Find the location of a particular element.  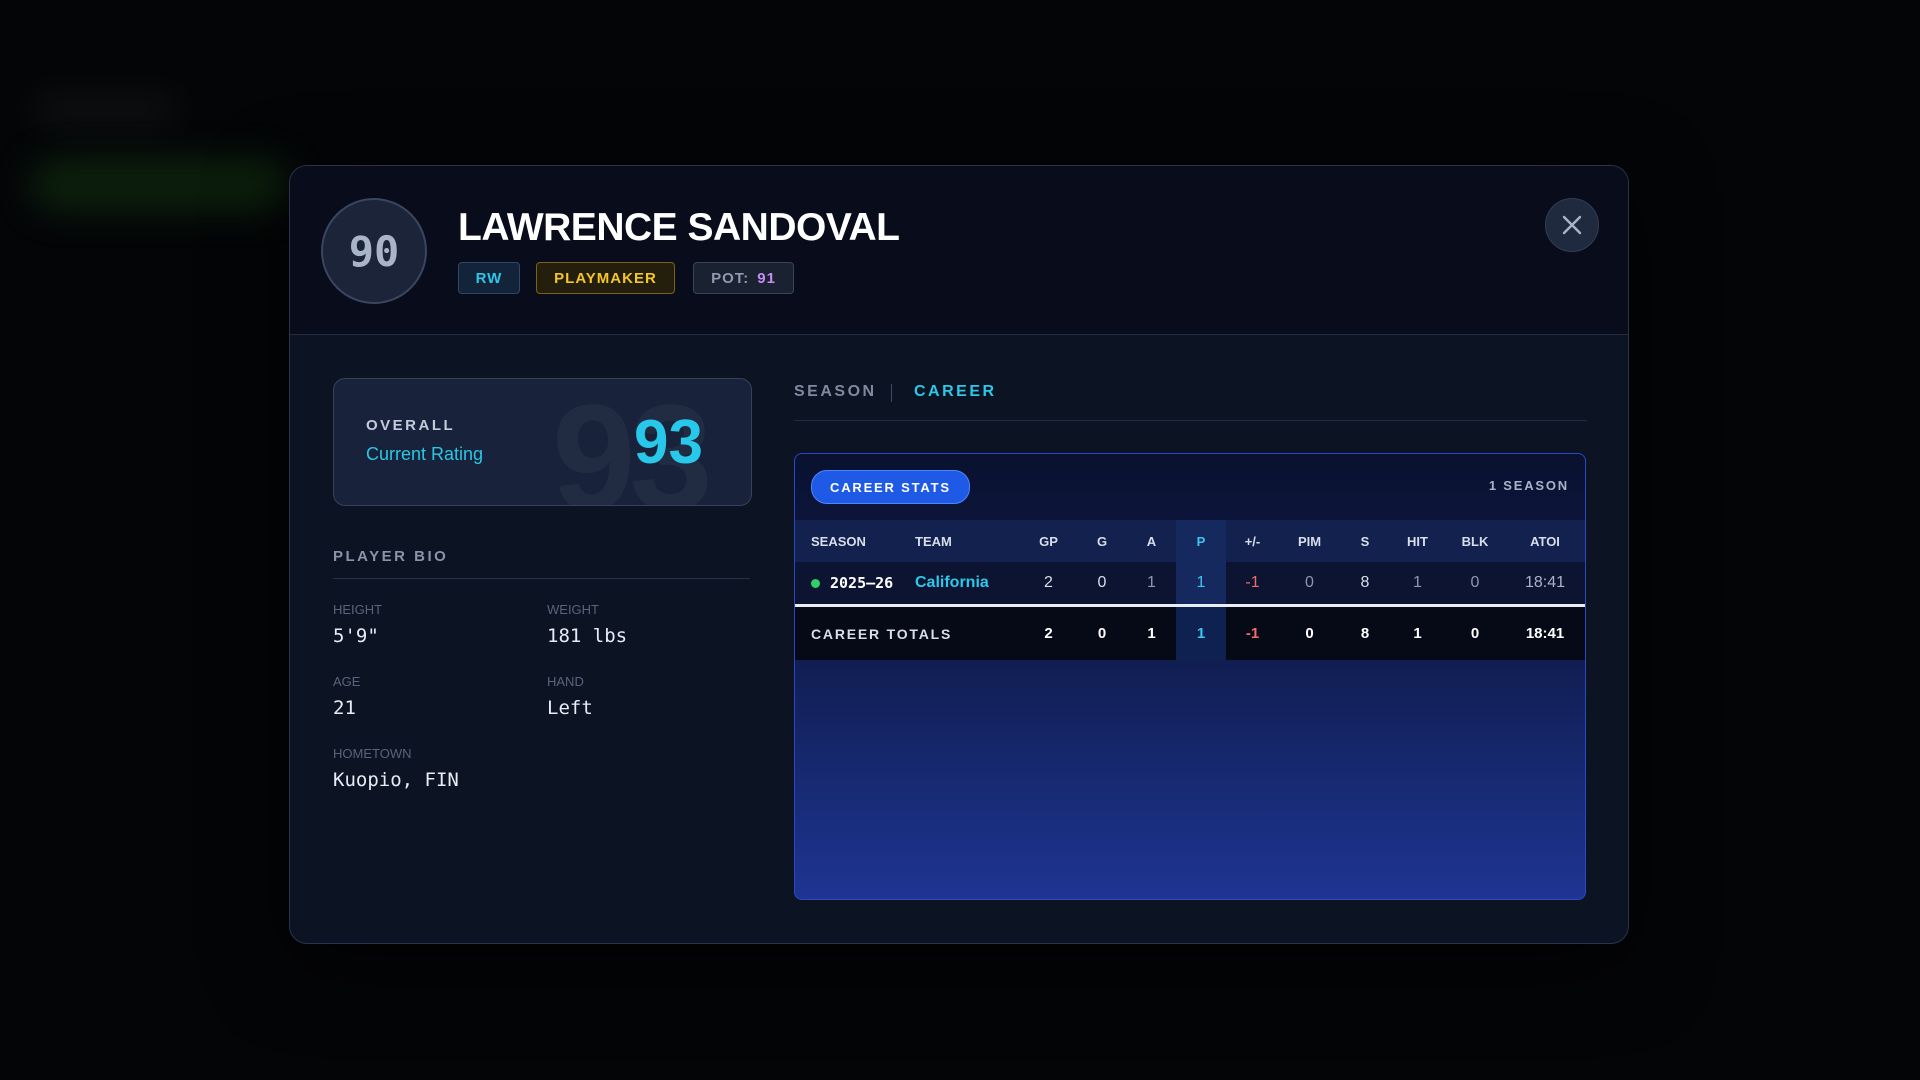

stats-row: 2025–26 California 2 0 1 1 -1 0 8 1 0 18:41 is located at coordinates (1190, 584).